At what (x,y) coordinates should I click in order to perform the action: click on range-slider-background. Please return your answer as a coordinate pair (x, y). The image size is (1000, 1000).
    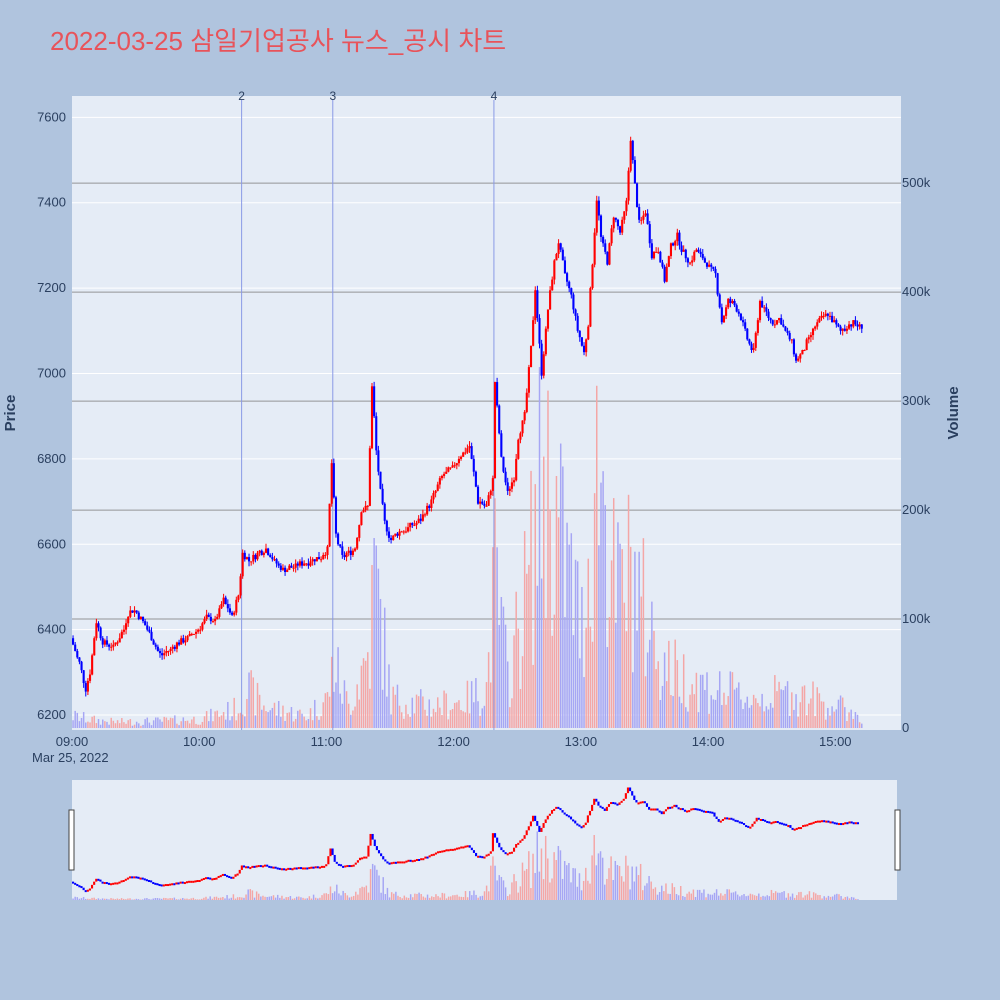
    Looking at the image, I should click on (484, 840).